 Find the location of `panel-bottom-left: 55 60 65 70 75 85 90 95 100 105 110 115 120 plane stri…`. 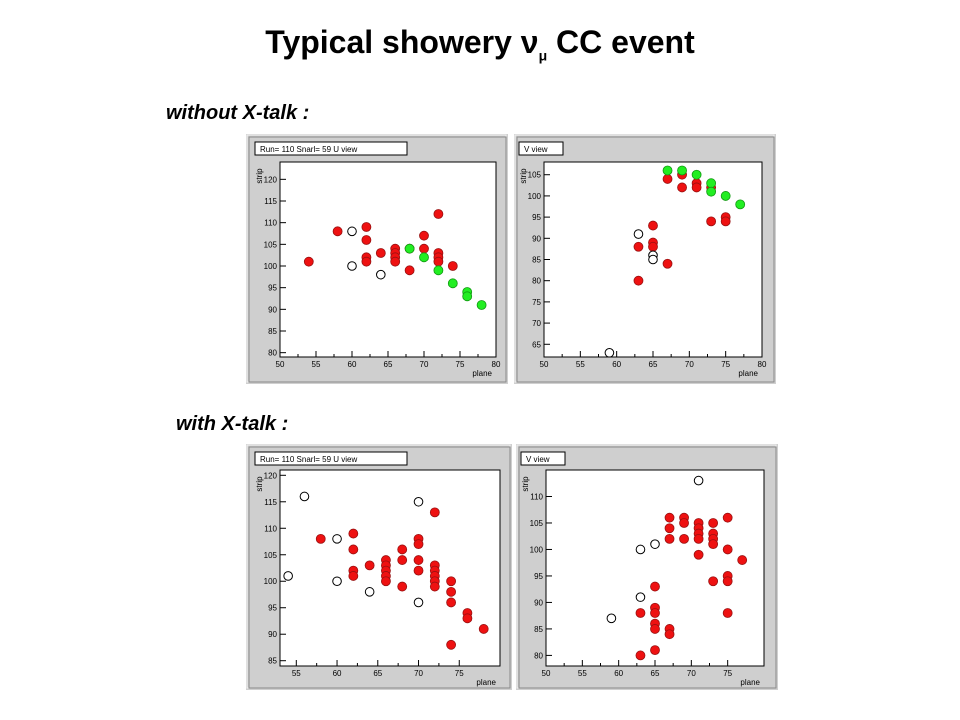

panel-bottom-left: 55 60 65 70 75 85 90 95 100 105 110 115 120 plane stri… is located at coordinates (379, 567).